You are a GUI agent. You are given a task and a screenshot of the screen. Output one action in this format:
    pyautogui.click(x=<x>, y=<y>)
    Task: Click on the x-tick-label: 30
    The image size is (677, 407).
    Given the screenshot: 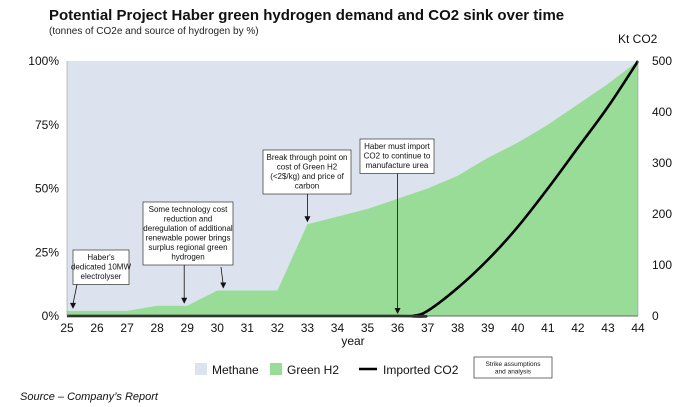 What is the action you would take?
    pyautogui.click(x=218, y=328)
    